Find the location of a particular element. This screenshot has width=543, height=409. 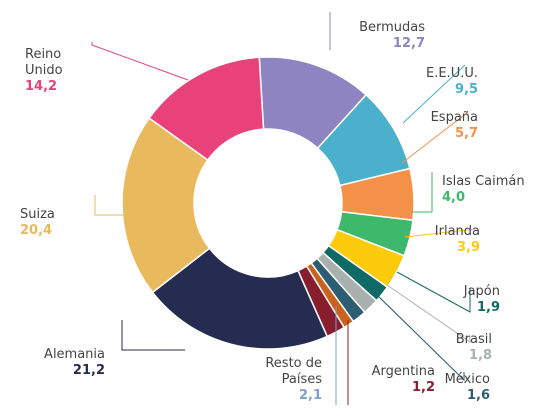

category-name: Reino Unido is located at coordinates (44, 62).